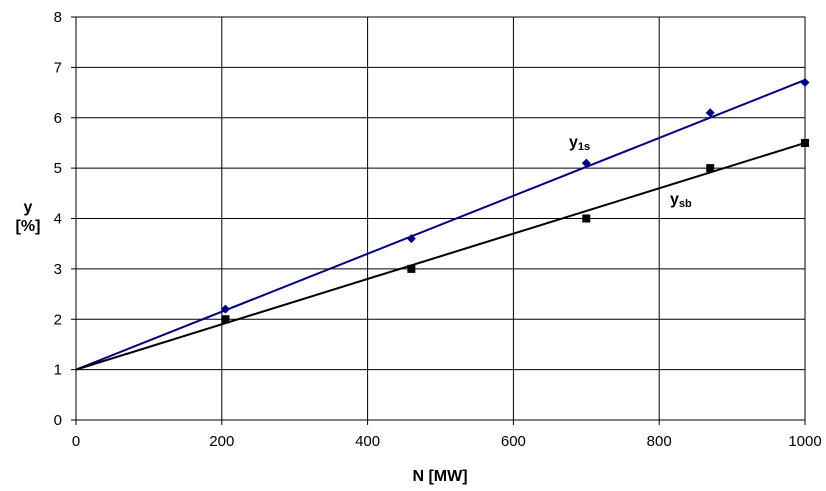 The width and height of the screenshot is (826, 491). What do you see at coordinates (58, 319) in the screenshot?
I see `y-tick-label: 2` at bounding box center [58, 319].